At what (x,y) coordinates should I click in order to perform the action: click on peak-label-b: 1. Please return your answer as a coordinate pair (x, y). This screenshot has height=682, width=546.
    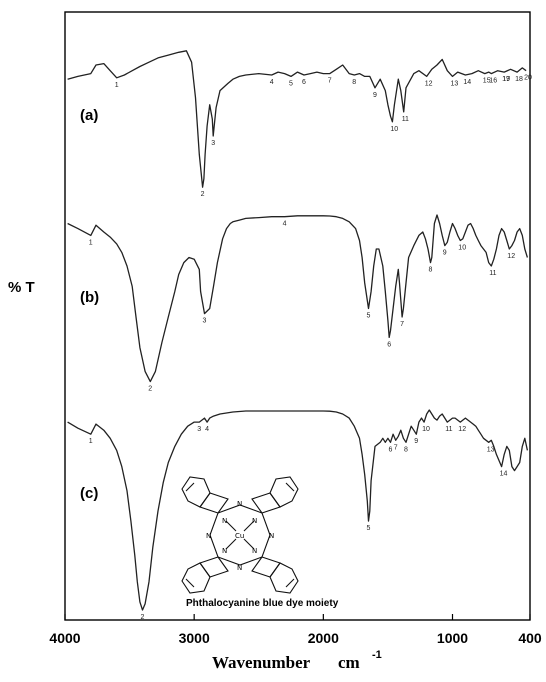
    Looking at the image, I should click on (91, 242).